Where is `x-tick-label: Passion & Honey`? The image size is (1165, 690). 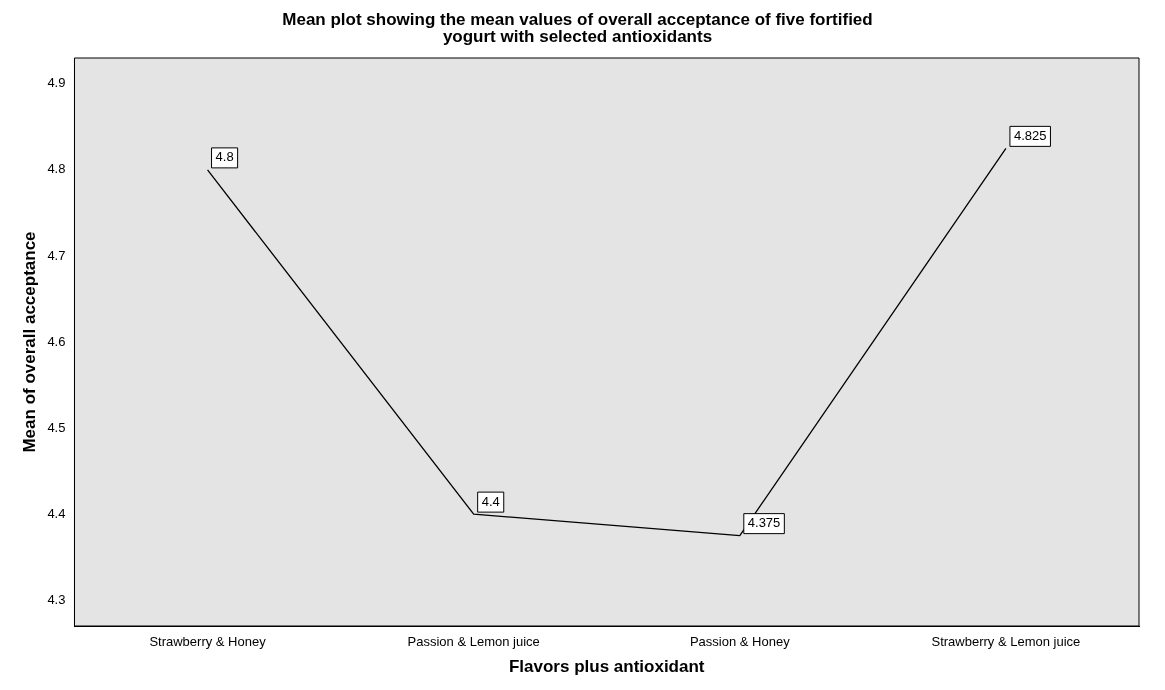
x-tick-label: Passion & Honey is located at coordinates (740, 642).